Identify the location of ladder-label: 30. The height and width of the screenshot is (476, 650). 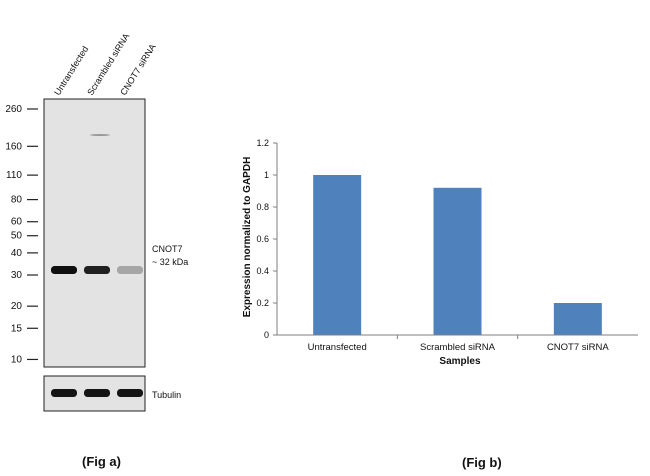
(17, 275).